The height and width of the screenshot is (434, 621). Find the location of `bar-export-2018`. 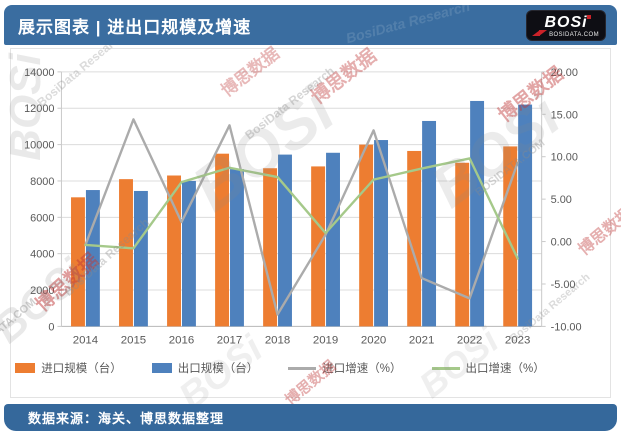

bar-export-2018 is located at coordinates (285, 240).